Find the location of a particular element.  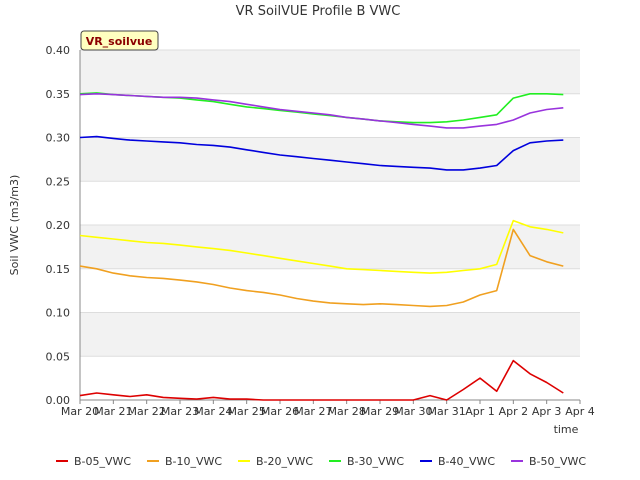

x-tick-label: Mar 21 is located at coordinates (113, 411).